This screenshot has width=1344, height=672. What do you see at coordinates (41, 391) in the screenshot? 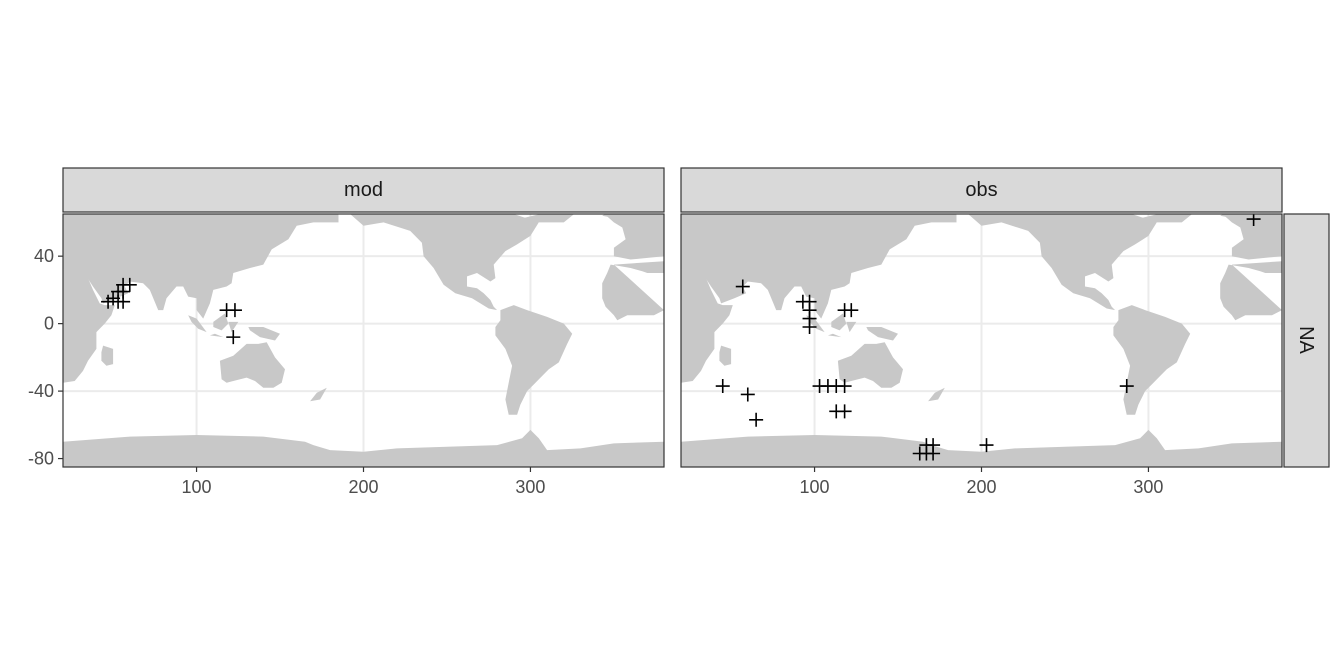
I see `y-tick-label: -40` at bounding box center [41, 391].